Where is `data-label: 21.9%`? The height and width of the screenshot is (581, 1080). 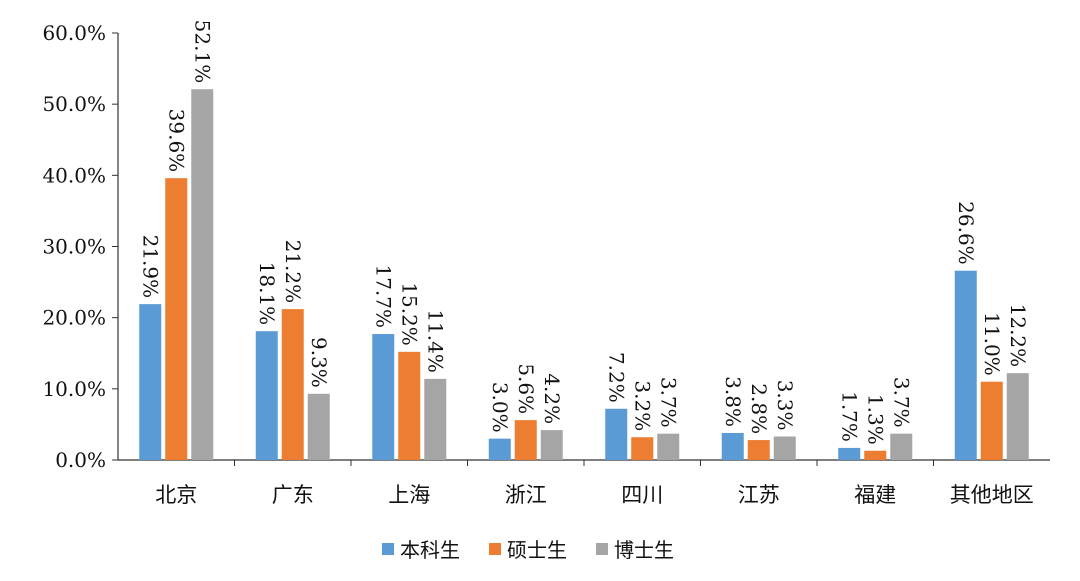 data-label: 21.9% is located at coordinates (150, 267).